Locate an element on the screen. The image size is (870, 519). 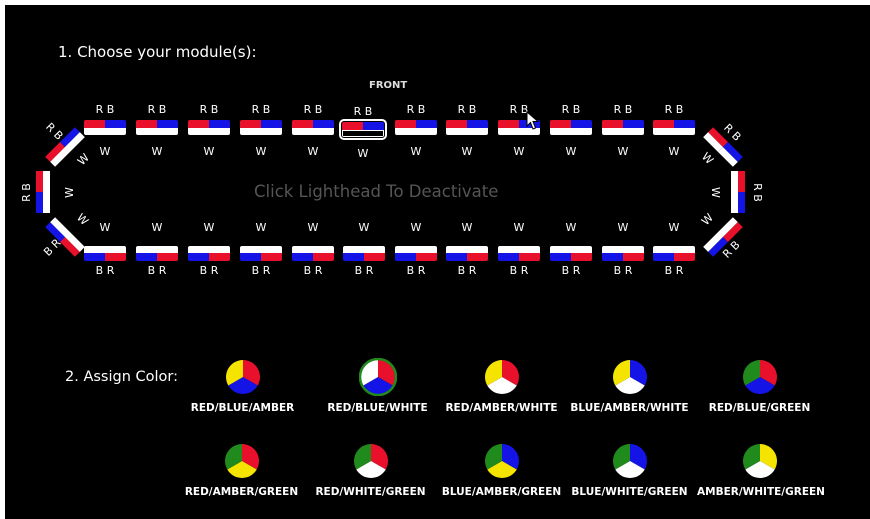
color-option: BLUE/AMBER/WHITE is located at coordinates (629, 386).